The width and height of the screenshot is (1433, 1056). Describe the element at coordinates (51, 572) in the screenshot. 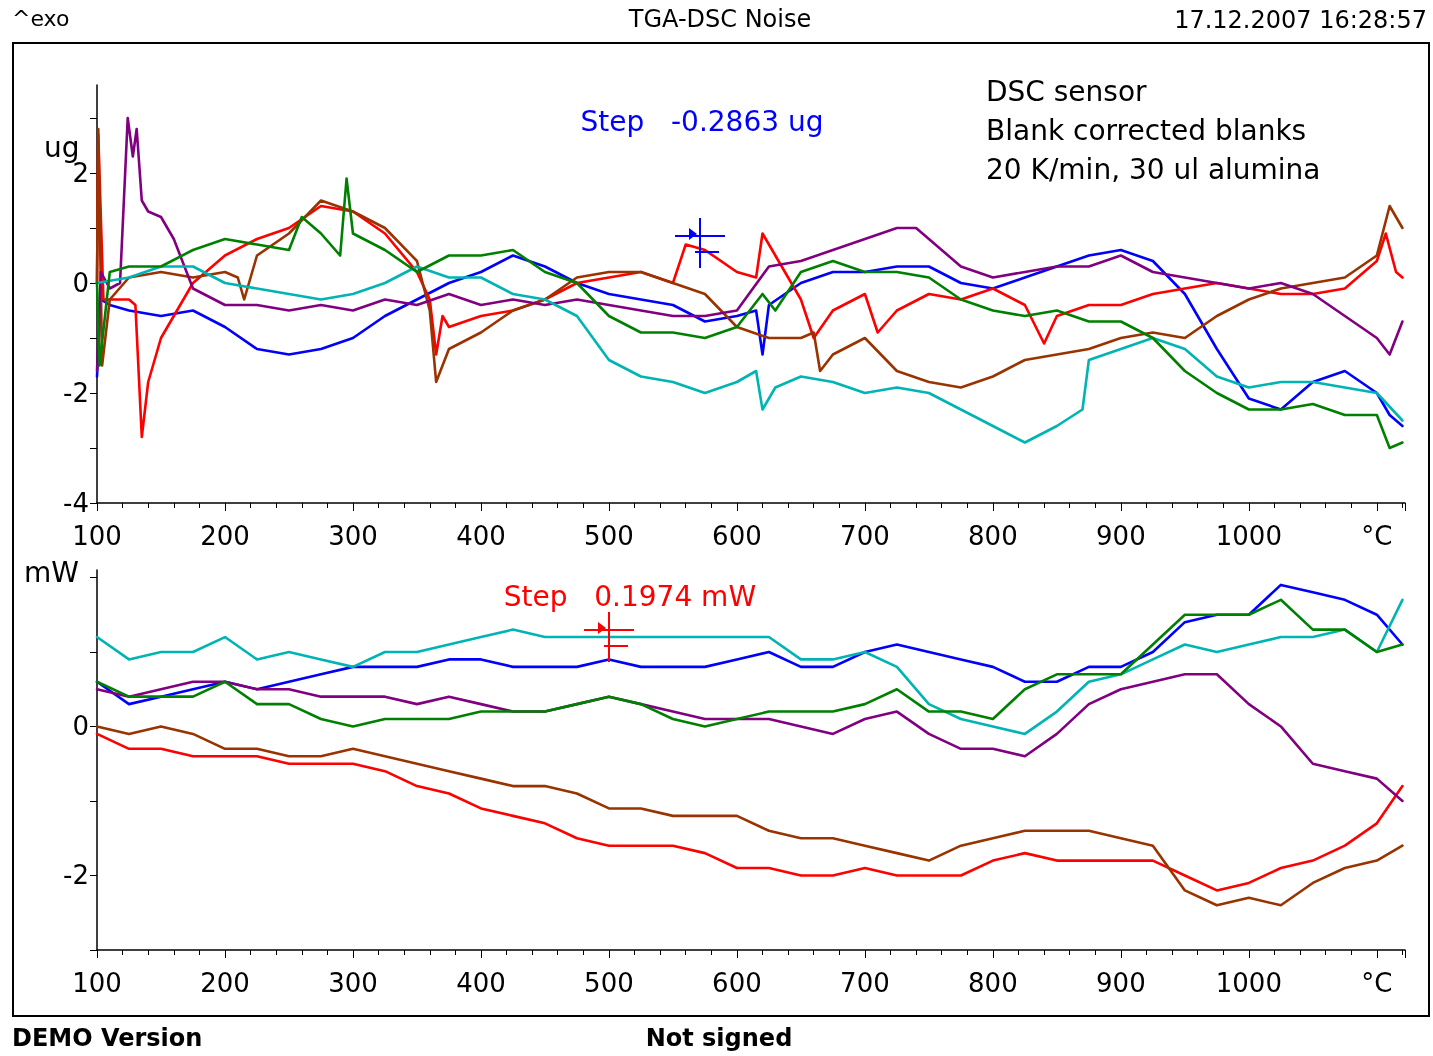

I see `y-axis-title: mW` at that location.